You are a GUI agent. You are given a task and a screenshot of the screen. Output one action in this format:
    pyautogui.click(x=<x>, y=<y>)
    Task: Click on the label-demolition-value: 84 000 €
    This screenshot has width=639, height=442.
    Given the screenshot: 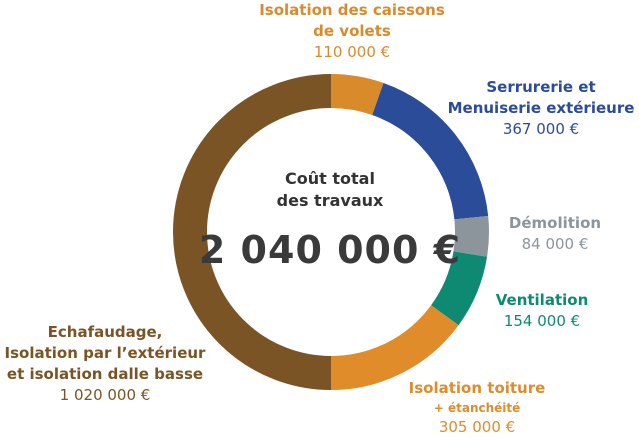 What is the action you would take?
    pyautogui.click(x=555, y=244)
    